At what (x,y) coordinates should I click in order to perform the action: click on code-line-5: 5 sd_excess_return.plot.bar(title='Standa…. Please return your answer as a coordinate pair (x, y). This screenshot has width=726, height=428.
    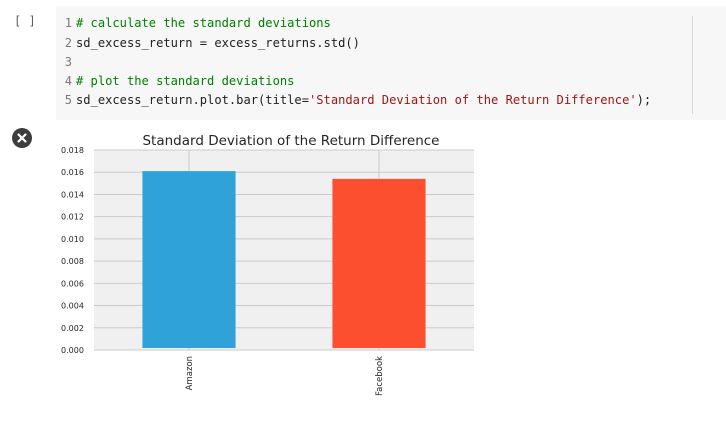
    Looking at the image, I should click on (358, 100).